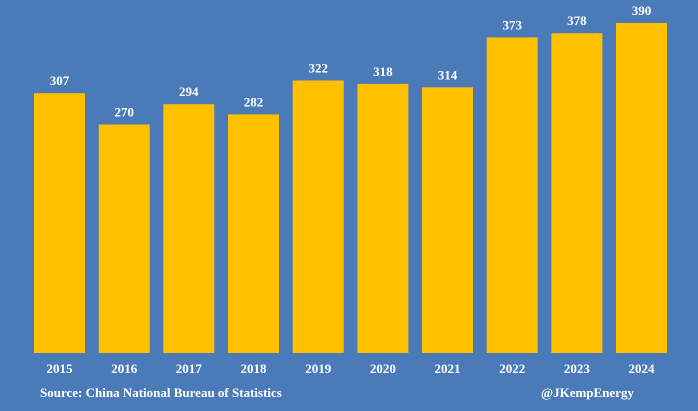 The width and height of the screenshot is (698, 411). Describe the element at coordinates (383, 218) in the screenshot. I see `bar-2020` at that location.